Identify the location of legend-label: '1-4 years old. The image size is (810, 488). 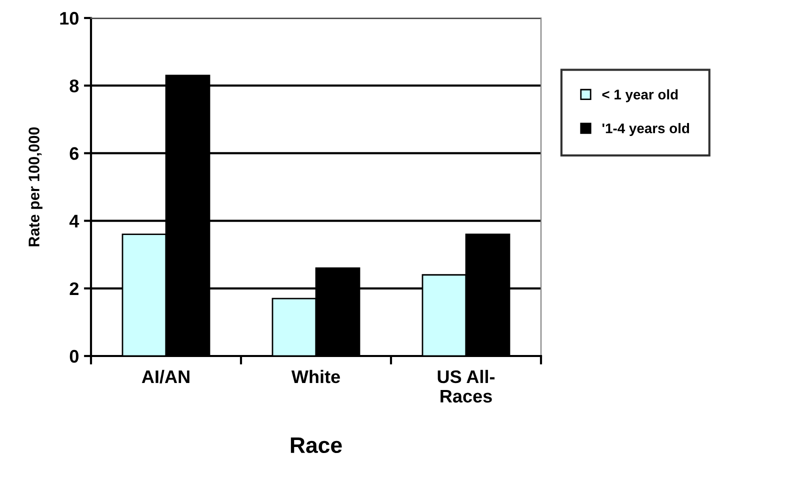
(646, 129).